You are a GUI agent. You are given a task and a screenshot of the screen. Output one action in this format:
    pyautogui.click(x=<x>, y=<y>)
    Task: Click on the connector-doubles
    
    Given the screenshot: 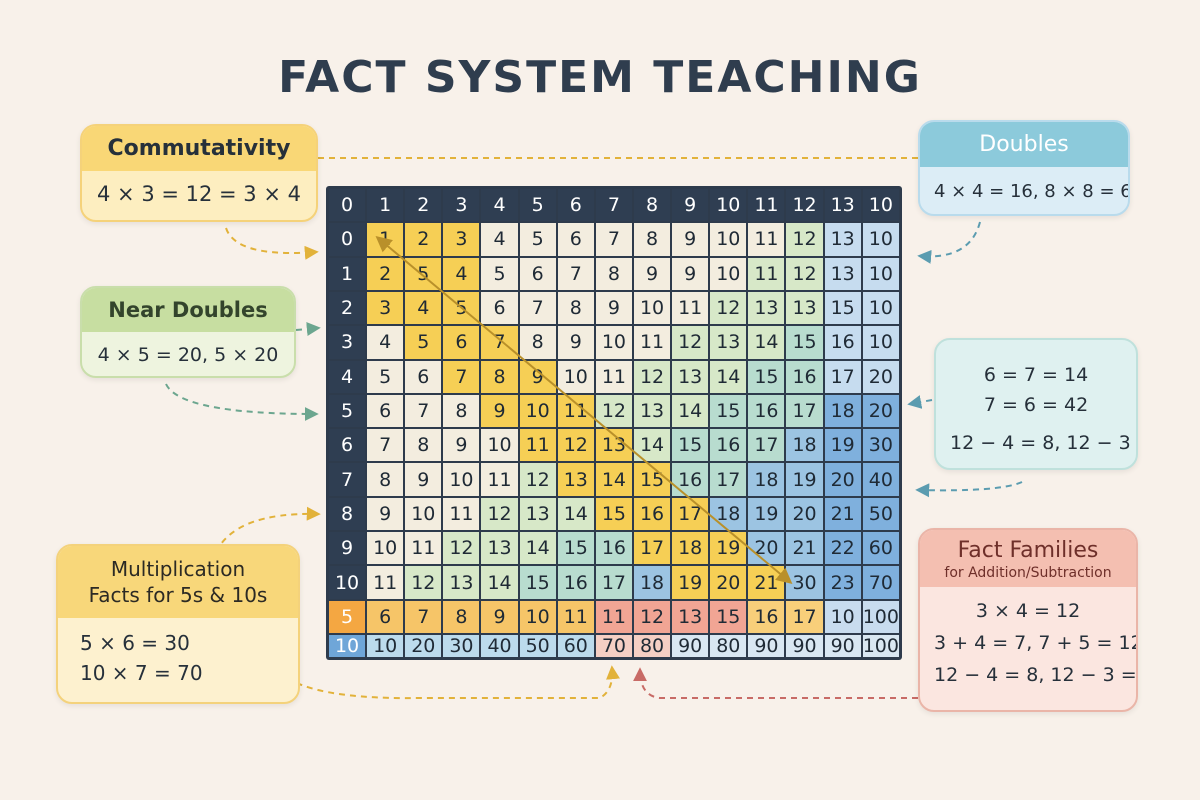 What is the action you would take?
    pyautogui.click(x=949, y=242)
    